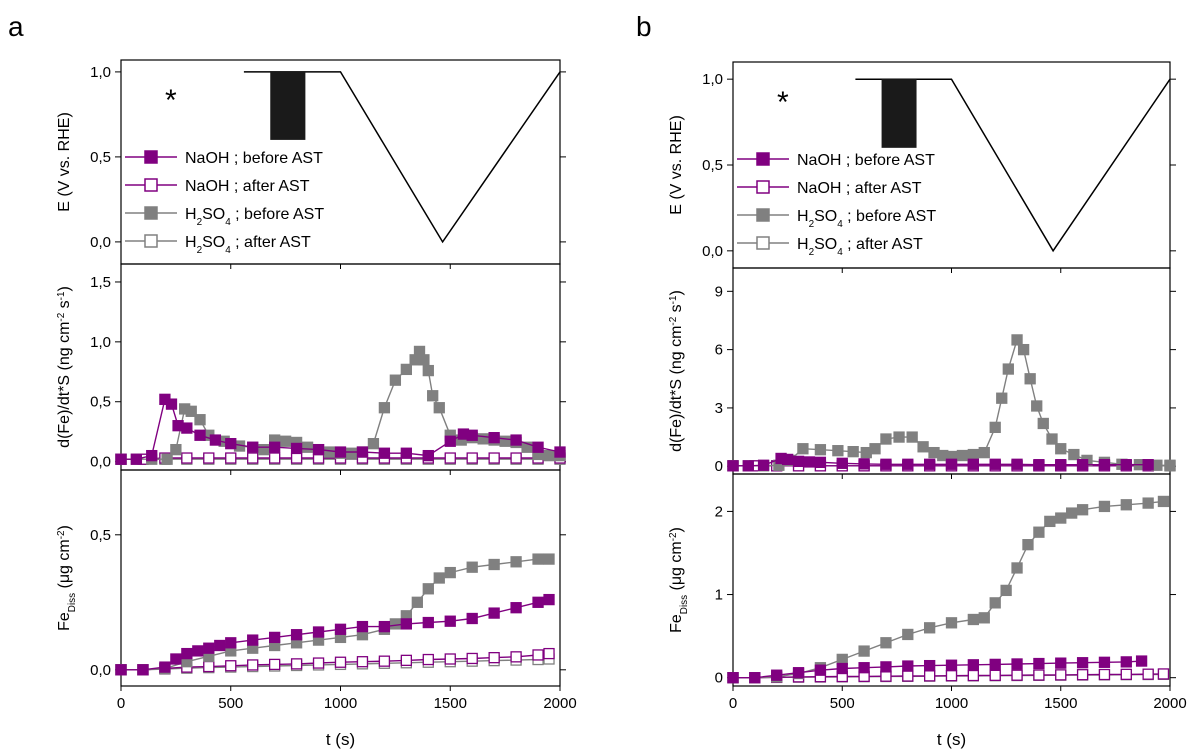  What do you see at coordinates (64, 162) in the screenshot?
I see `y-axis-label: E (V vs. RHE)` at bounding box center [64, 162].